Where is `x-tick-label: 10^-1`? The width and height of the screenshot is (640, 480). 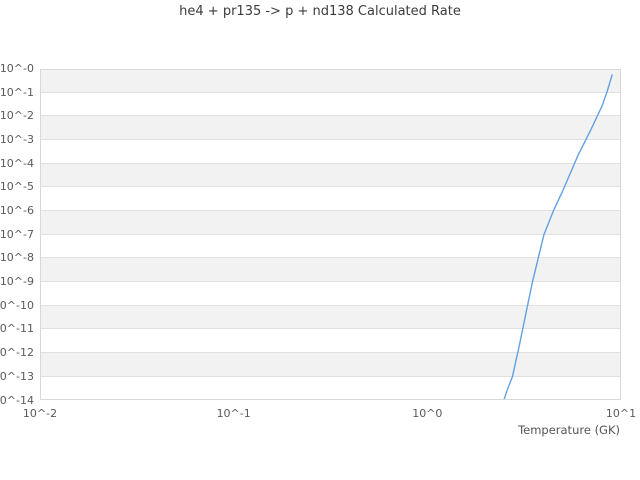 x-tick-label: 10^-1 is located at coordinates (233, 413).